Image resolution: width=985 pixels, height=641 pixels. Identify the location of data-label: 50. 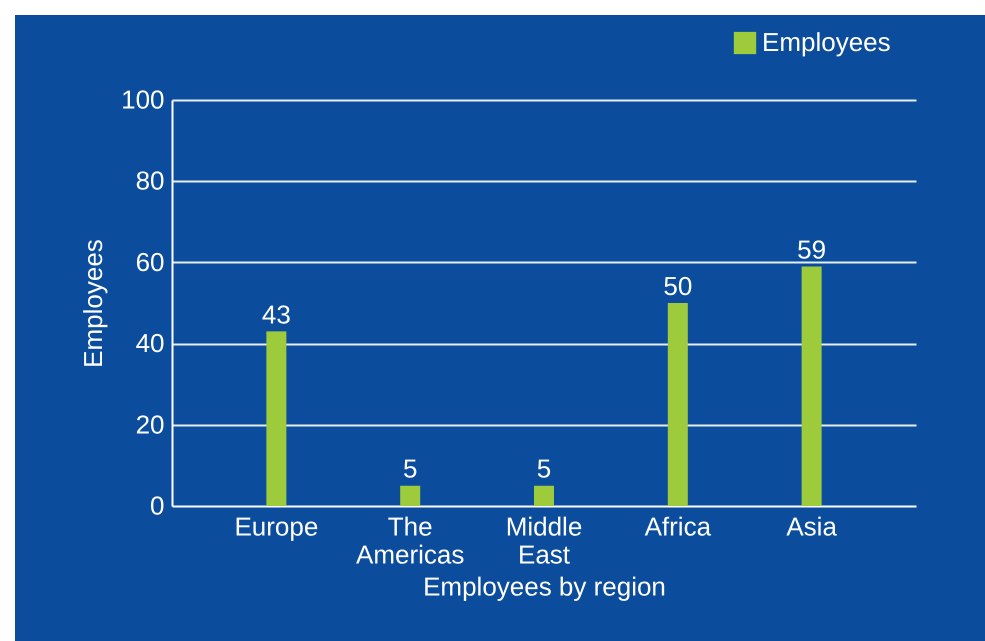
(677, 286).